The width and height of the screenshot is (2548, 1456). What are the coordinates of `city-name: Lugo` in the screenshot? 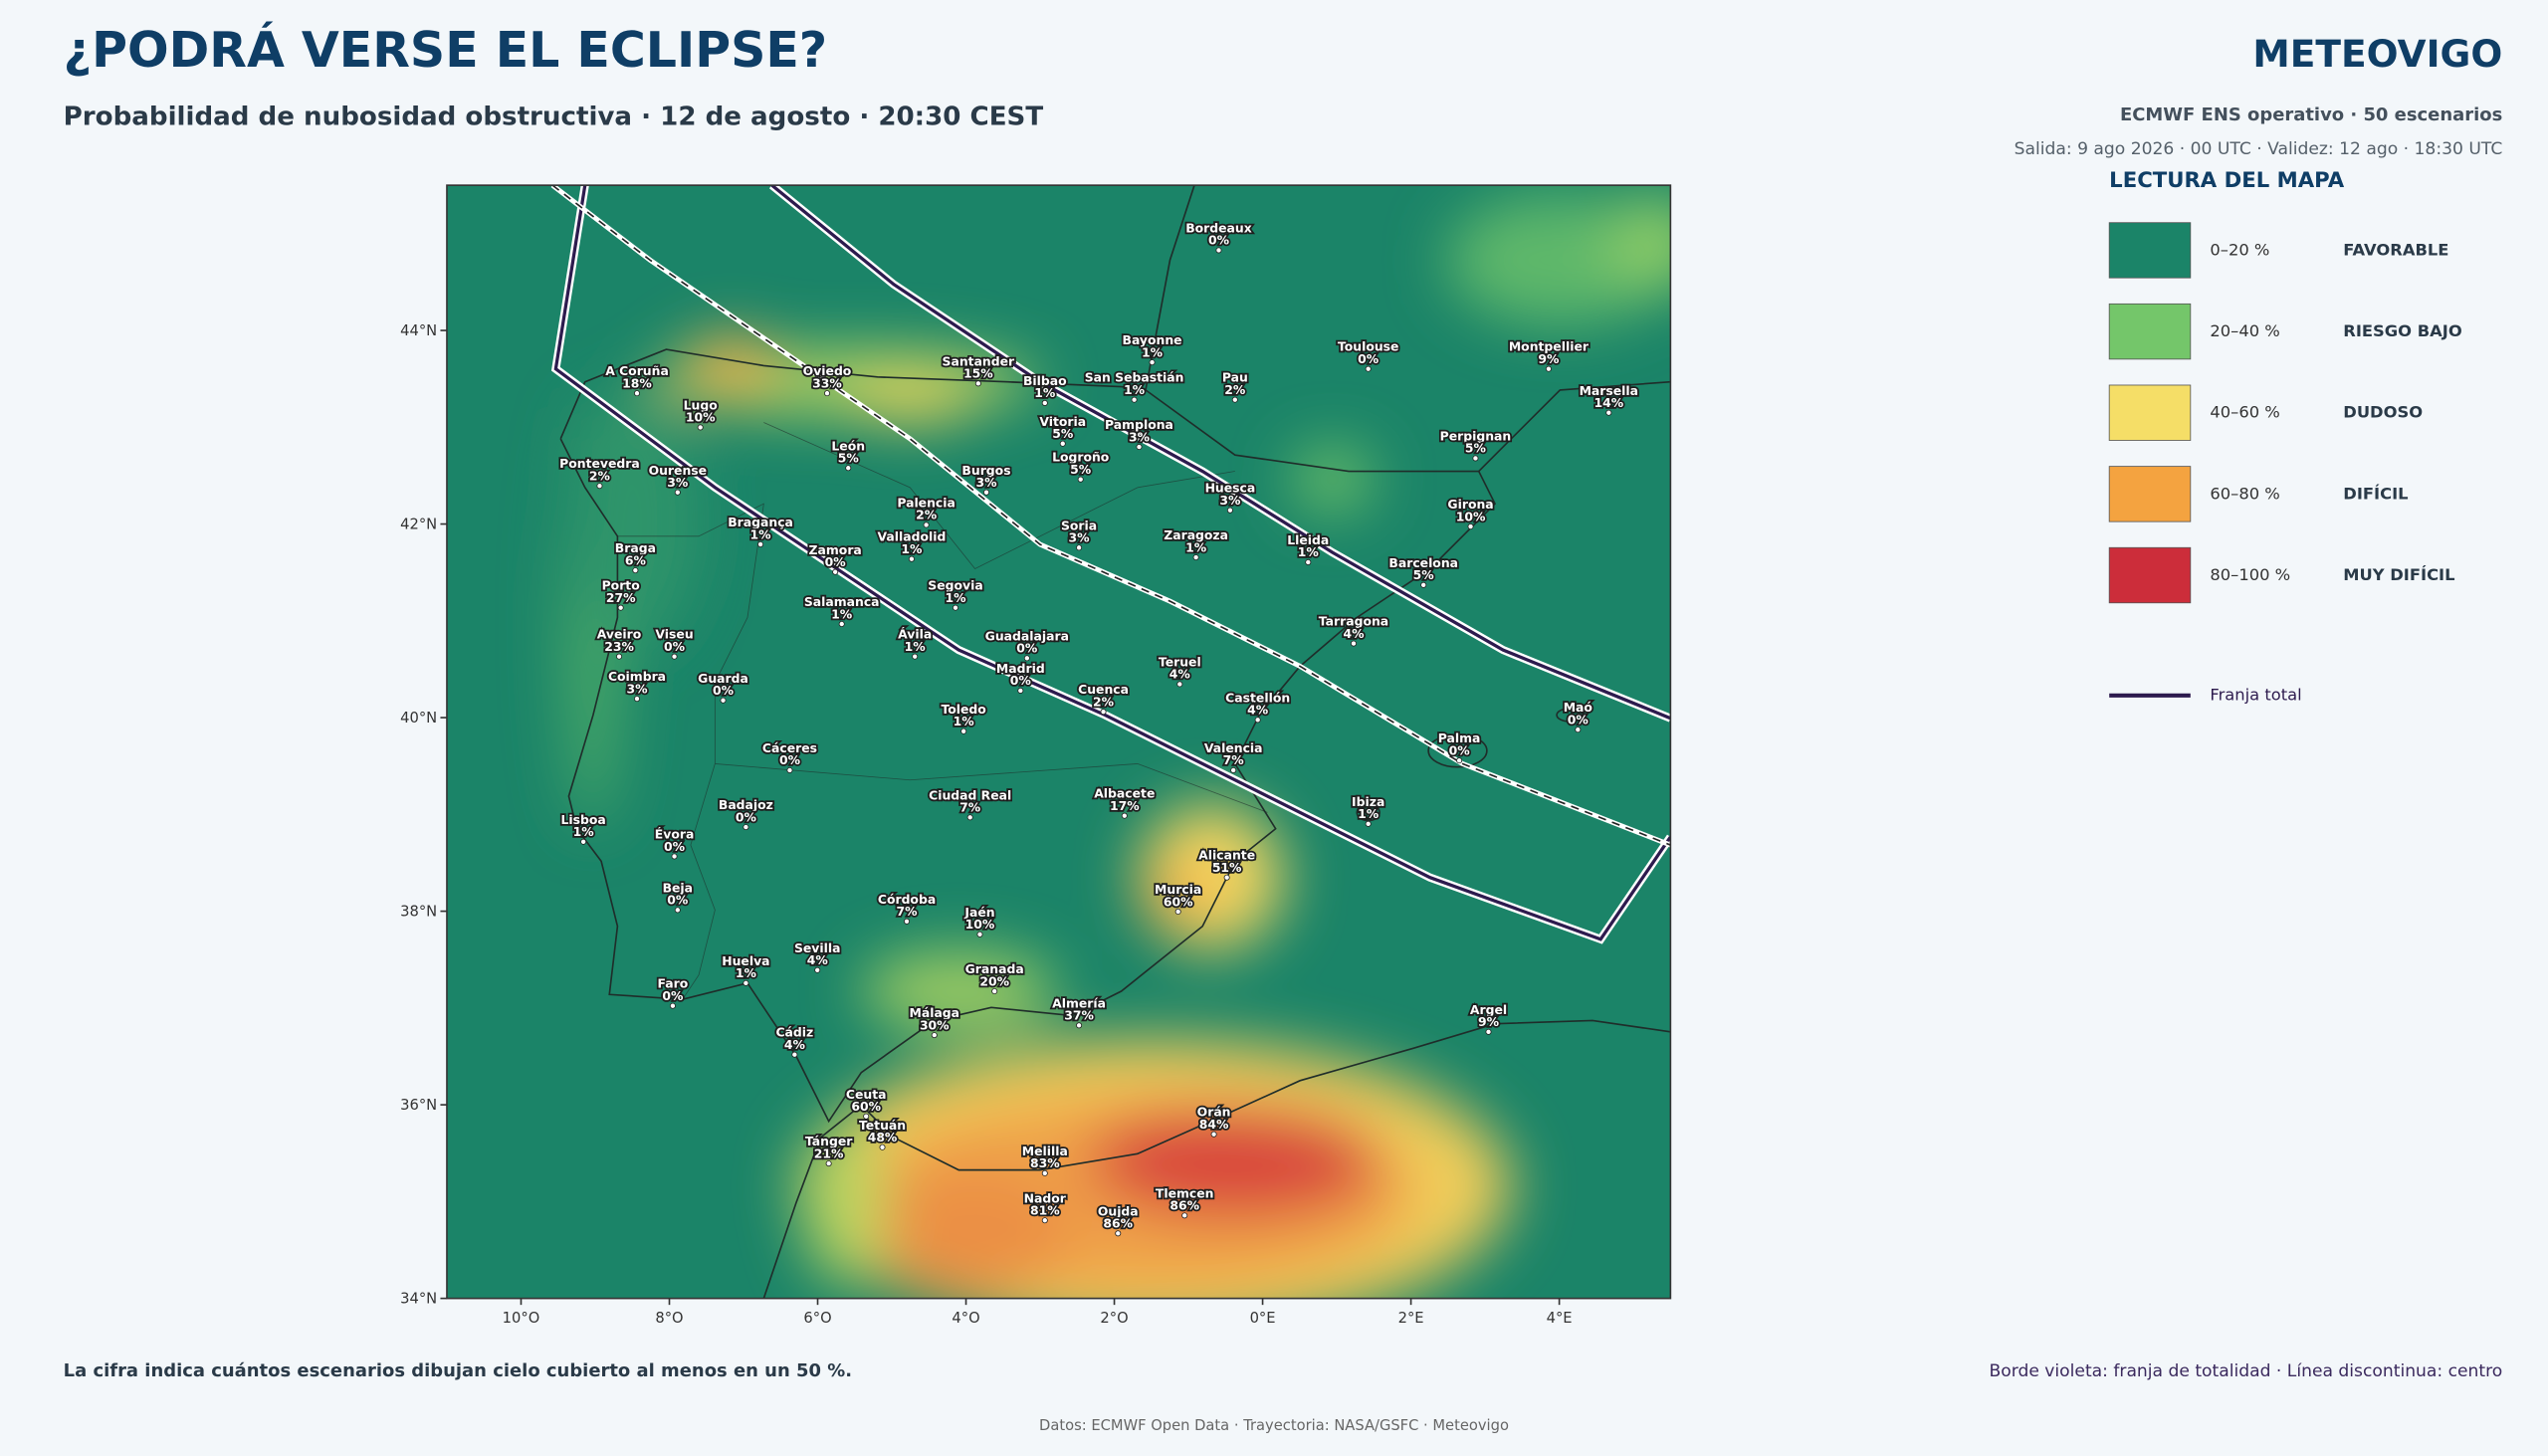 It's located at (701, 404).